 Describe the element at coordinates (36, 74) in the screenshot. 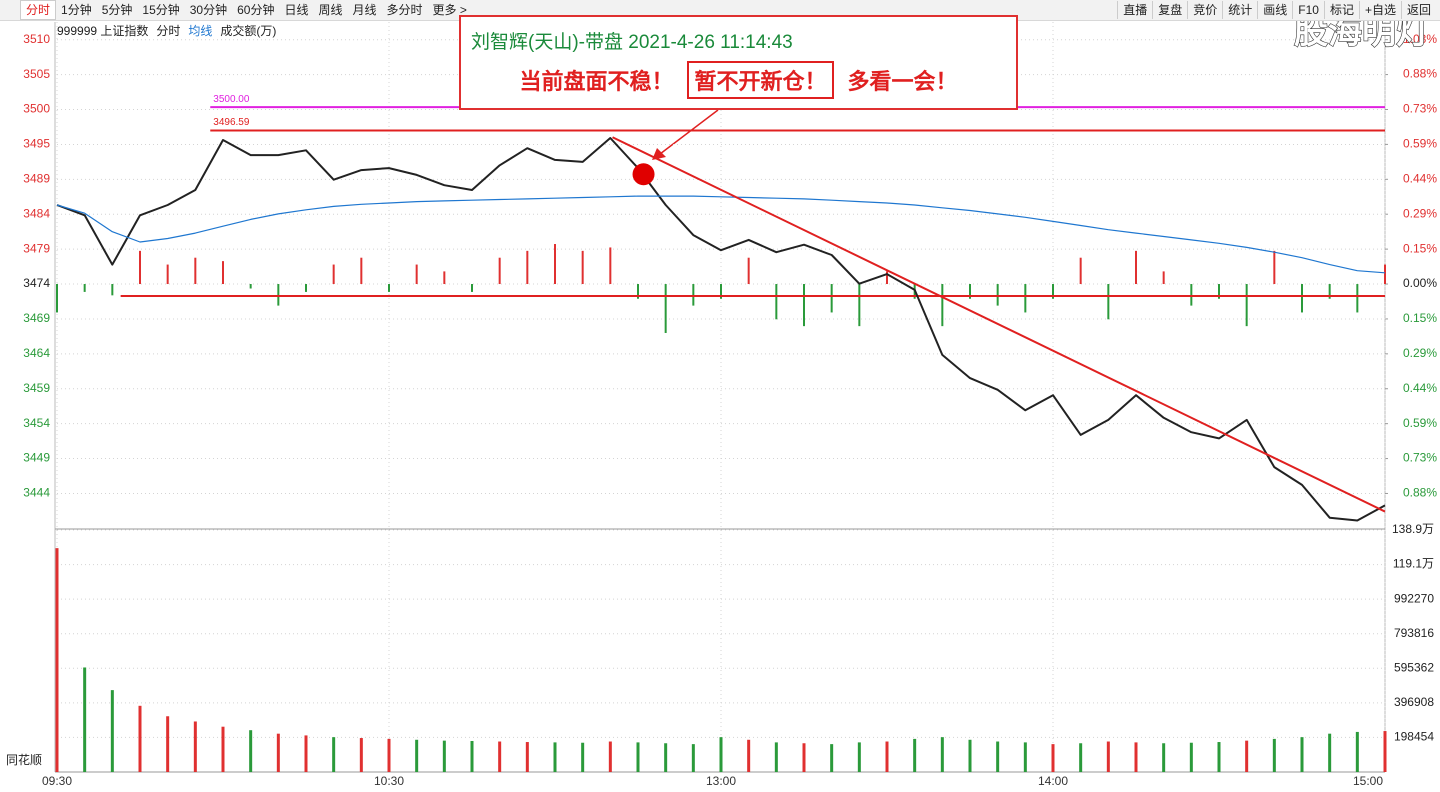

I see `y-tick-label: 3505` at that location.